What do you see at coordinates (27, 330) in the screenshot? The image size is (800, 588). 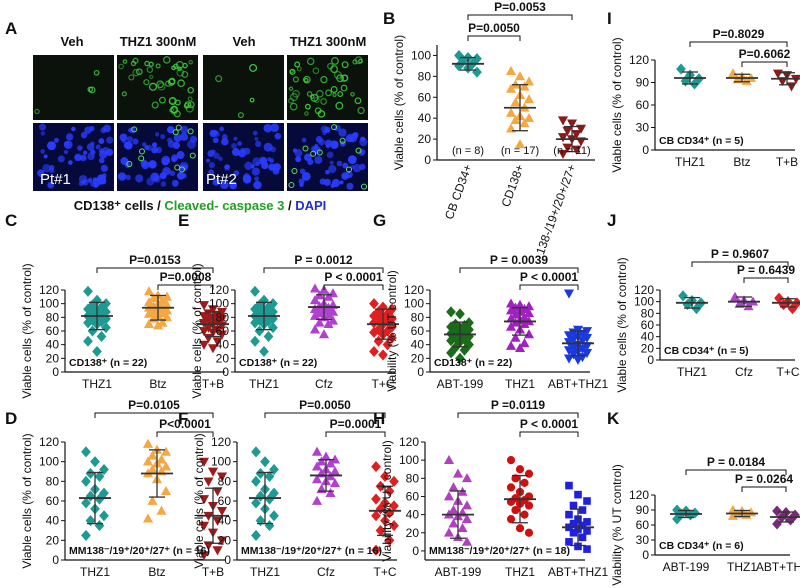 I see `y-axis-label: Viable cells (% of control)` at bounding box center [27, 330].